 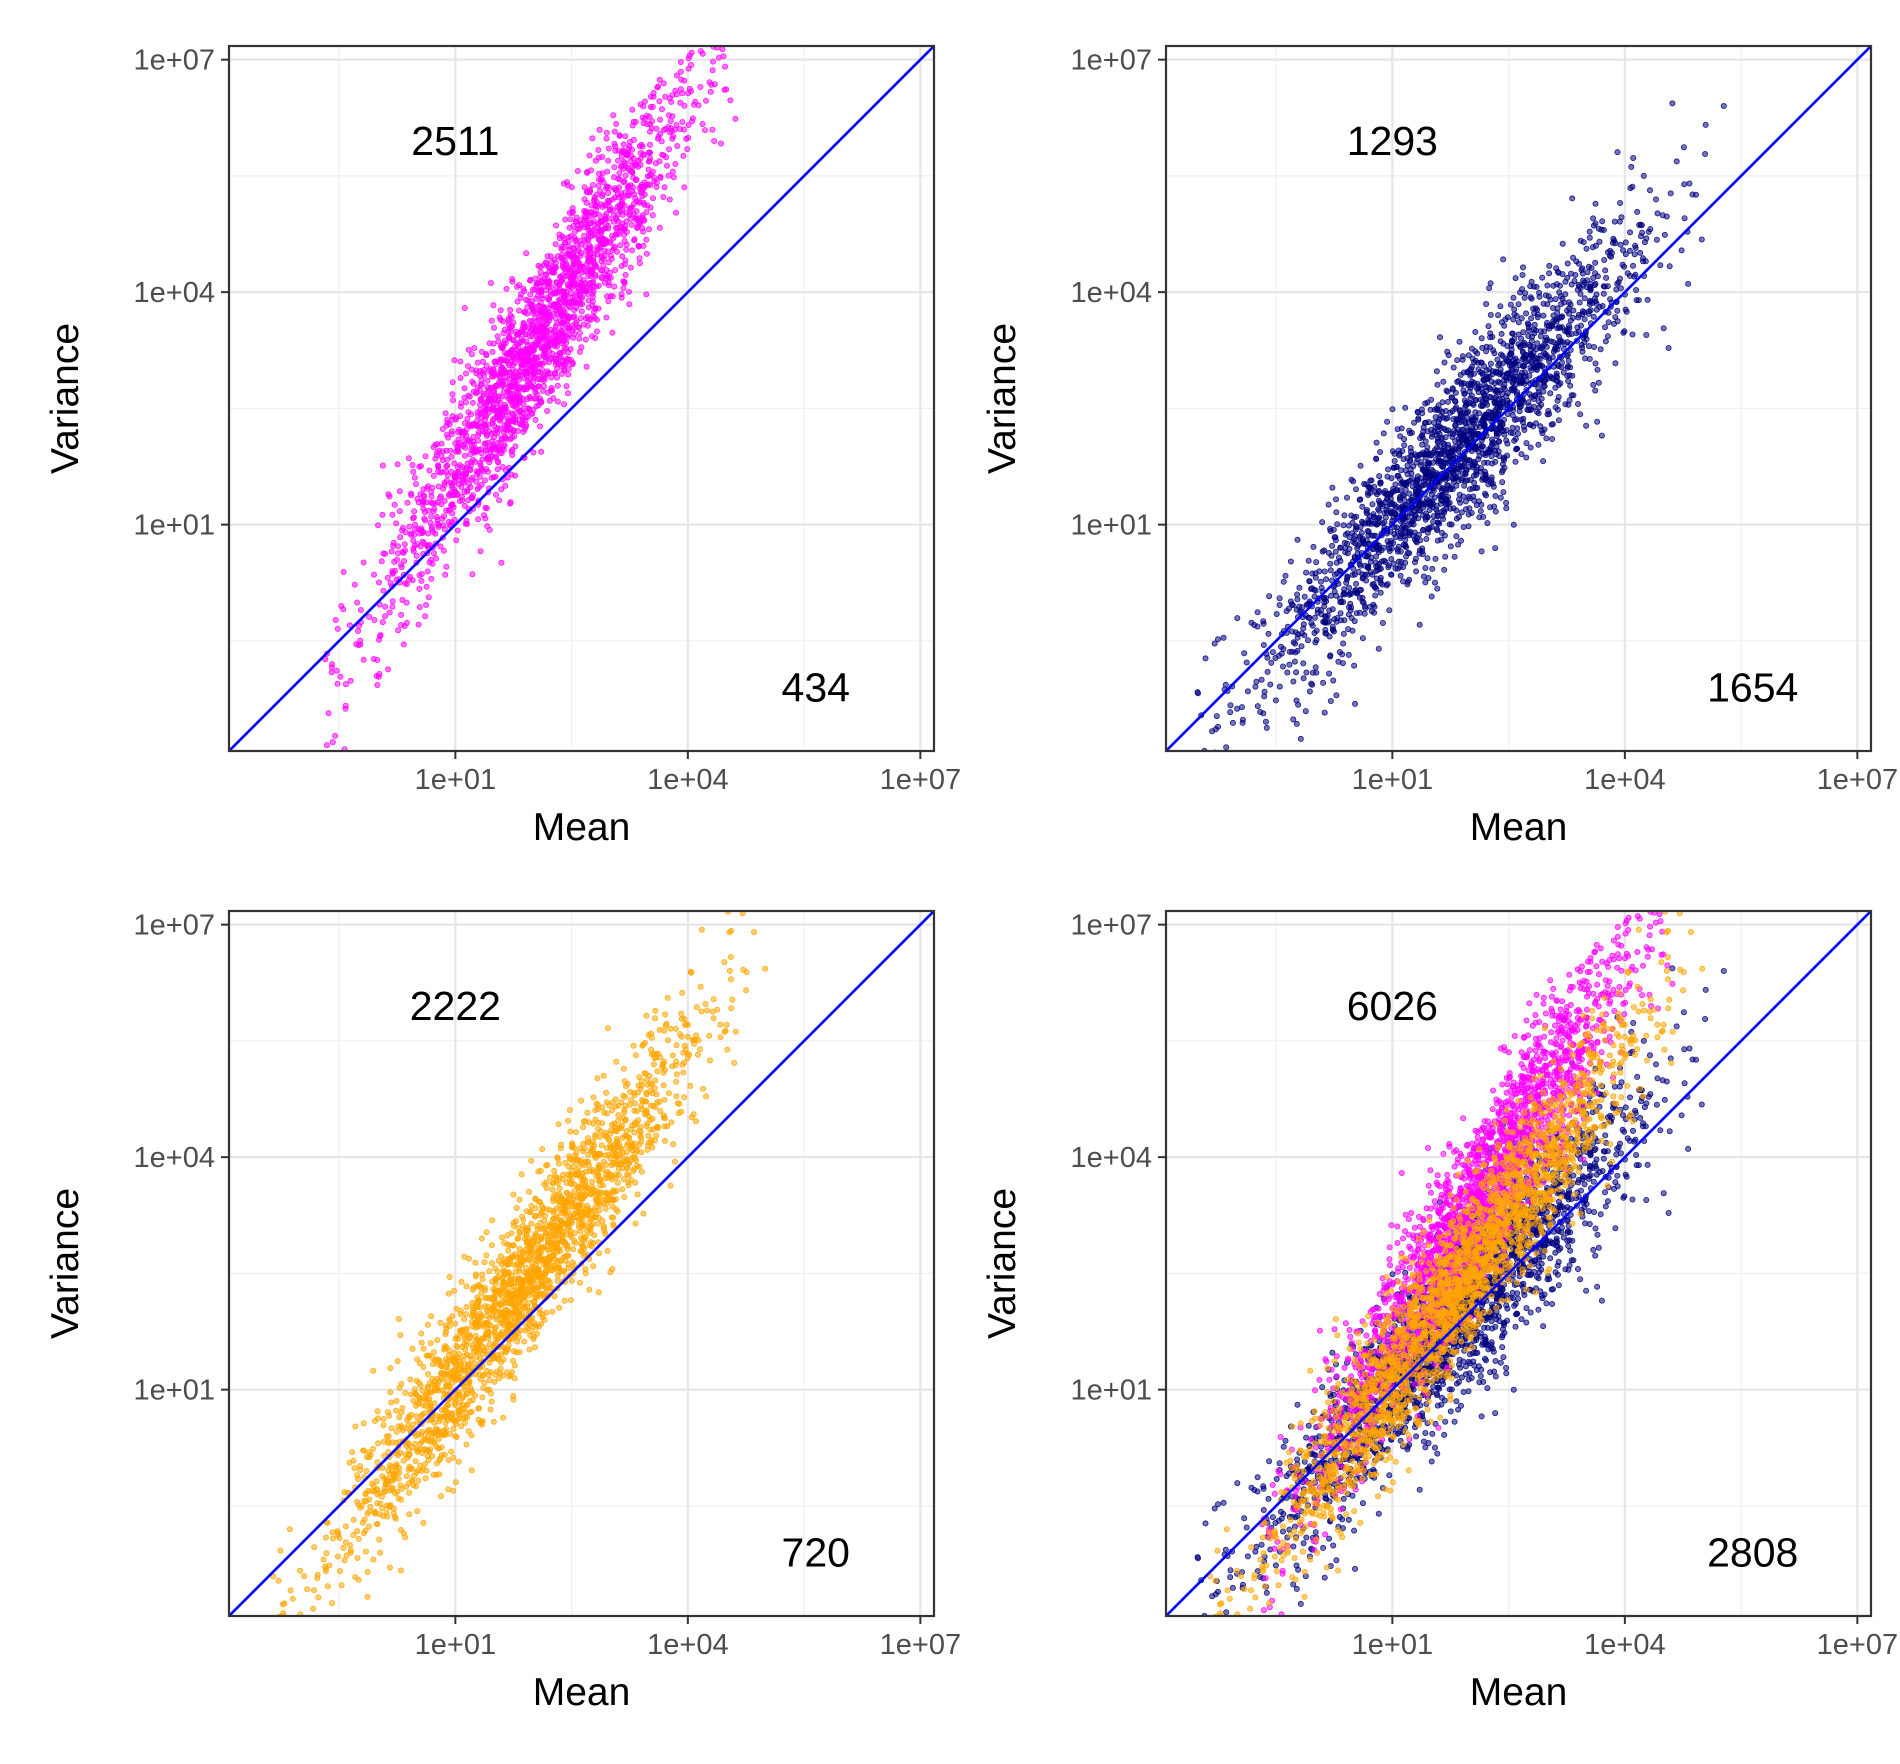 What do you see at coordinates (920, 780) in the screenshot?
I see `x-tick-label: 1e+07` at bounding box center [920, 780].